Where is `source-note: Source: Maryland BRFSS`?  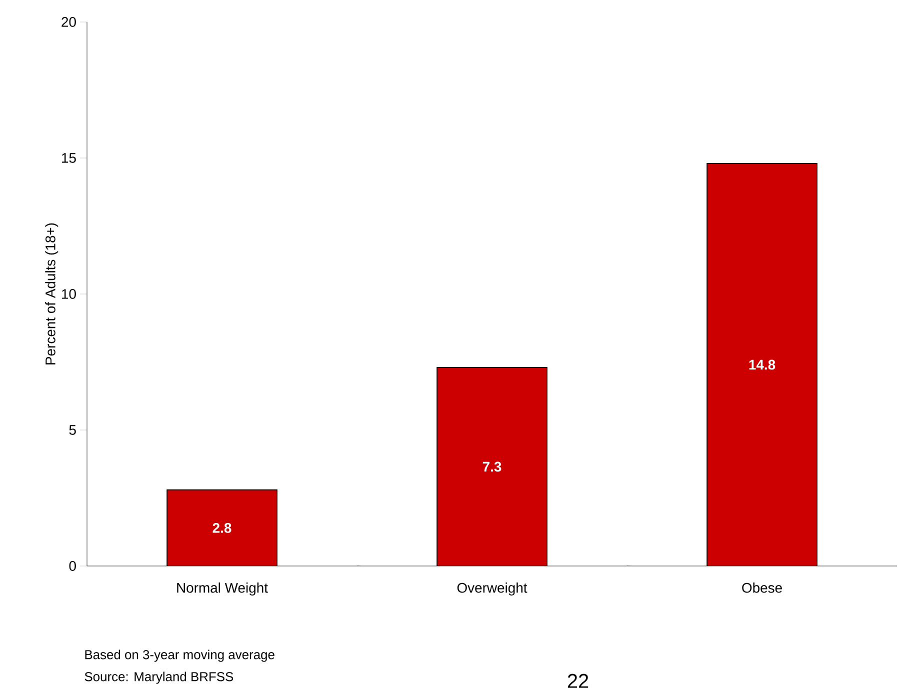
source-note: Source: Maryland BRFSS is located at coordinates (159, 678).